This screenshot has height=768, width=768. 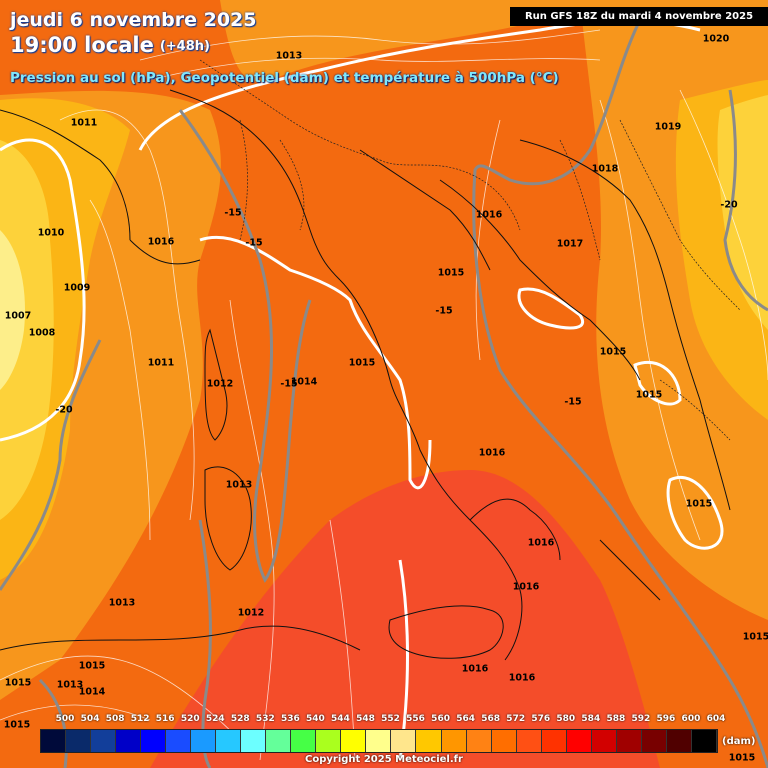 What do you see at coordinates (115, 719) in the screenshot?
I see `legend-label: 508` at bounding box center [115, 719].